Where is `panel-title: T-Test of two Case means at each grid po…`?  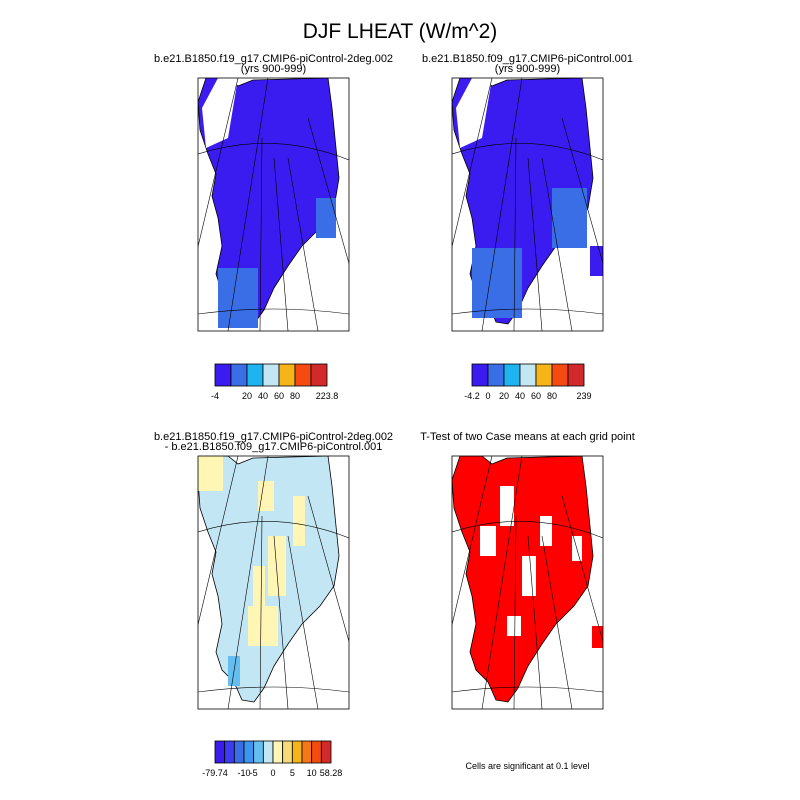 panel-title: T-Test of two Case means at each grid po… is located at coordinates (527, 437).